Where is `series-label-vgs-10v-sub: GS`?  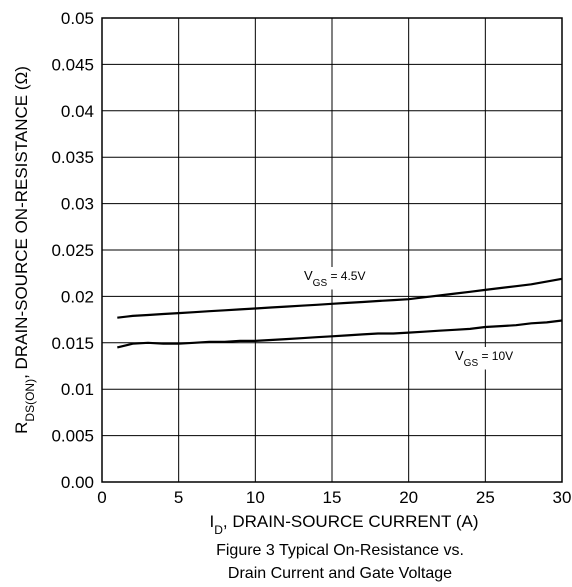 series-label-vgs-10v-sub: GS is located at coordinates (471, 363).